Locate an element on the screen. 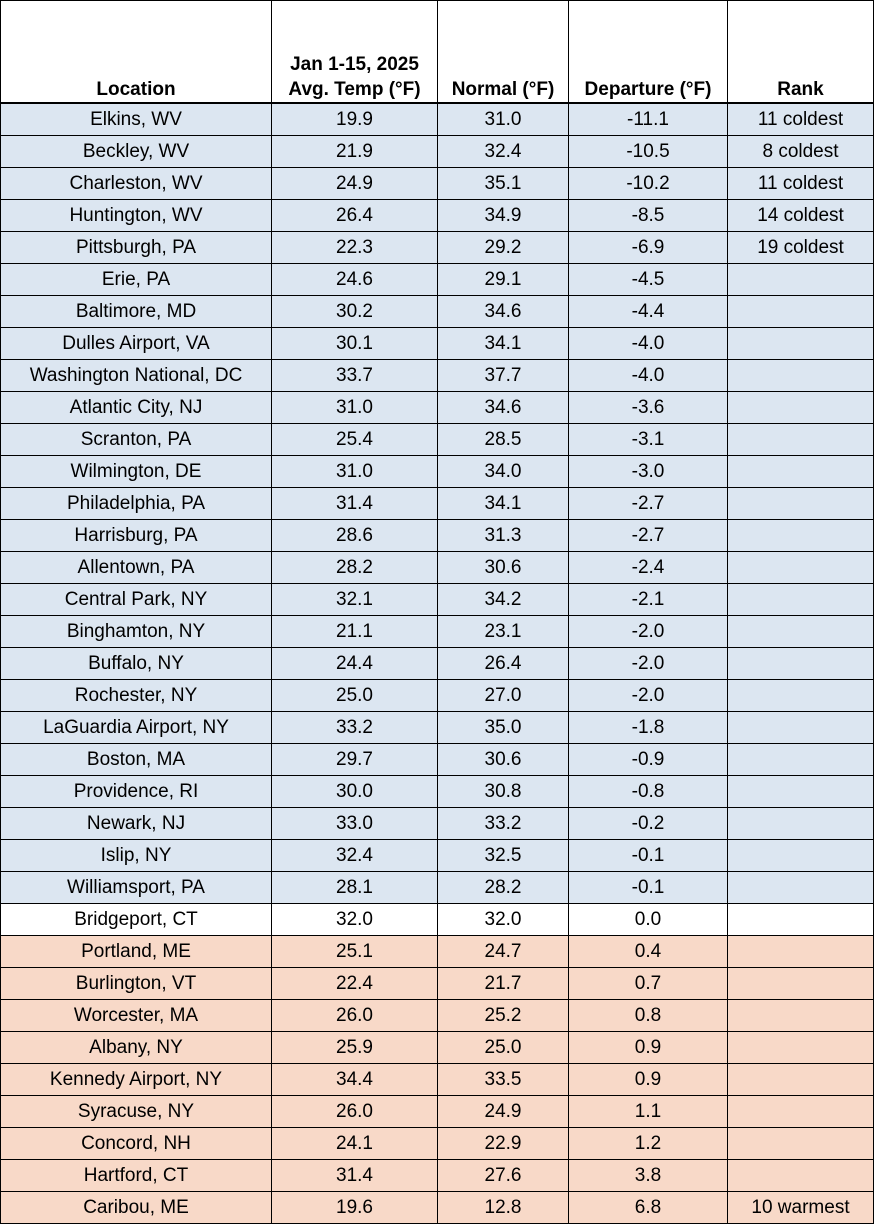 This screenshot has height=1224, width=874. cell-departure: -2.4 is located at coordinates (648, 567).